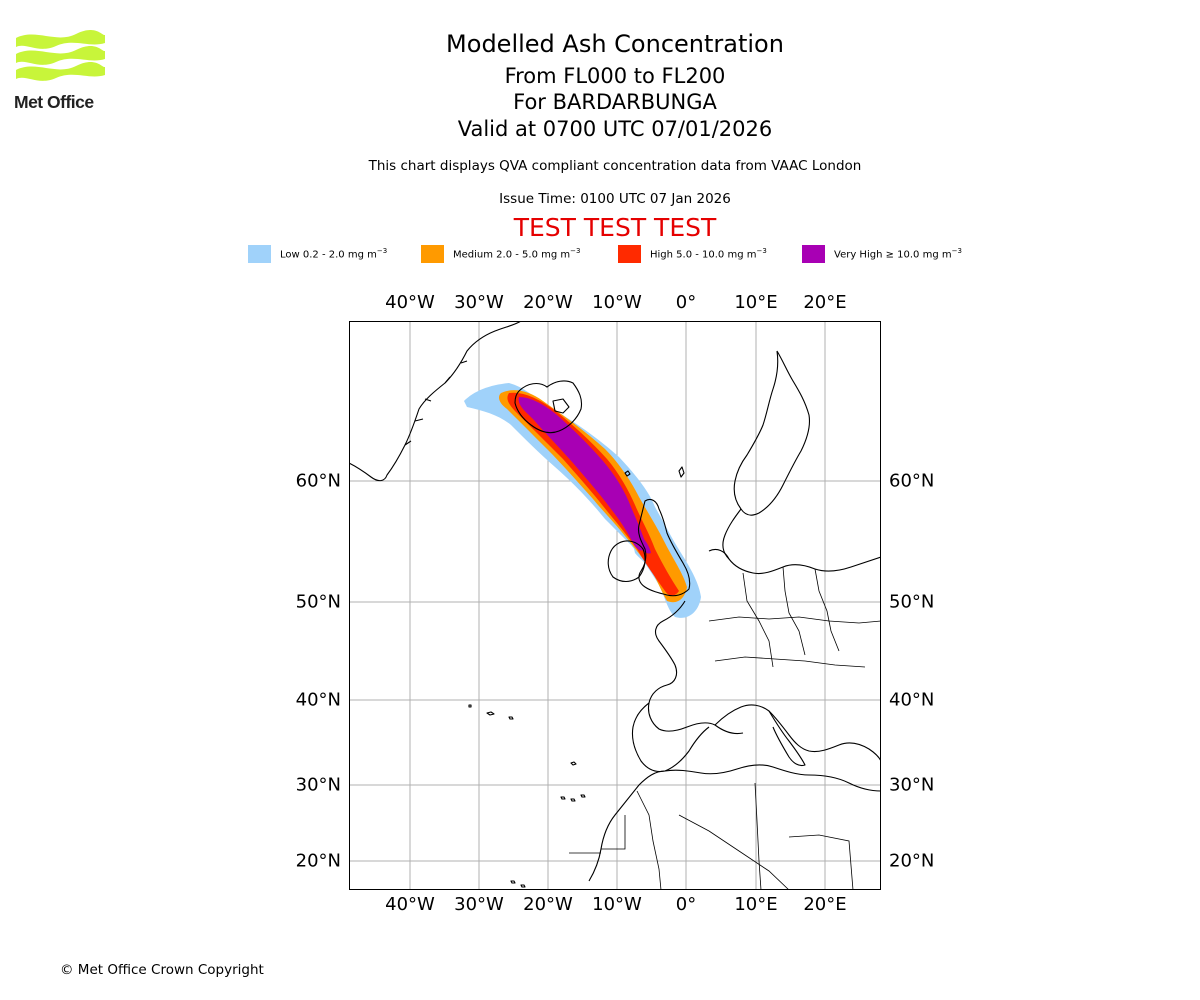 This screenshot has height=1000, width=1200. Describe the element at coordinates (548, 407) in the screenshot. I see `iceland-coast` at that location.